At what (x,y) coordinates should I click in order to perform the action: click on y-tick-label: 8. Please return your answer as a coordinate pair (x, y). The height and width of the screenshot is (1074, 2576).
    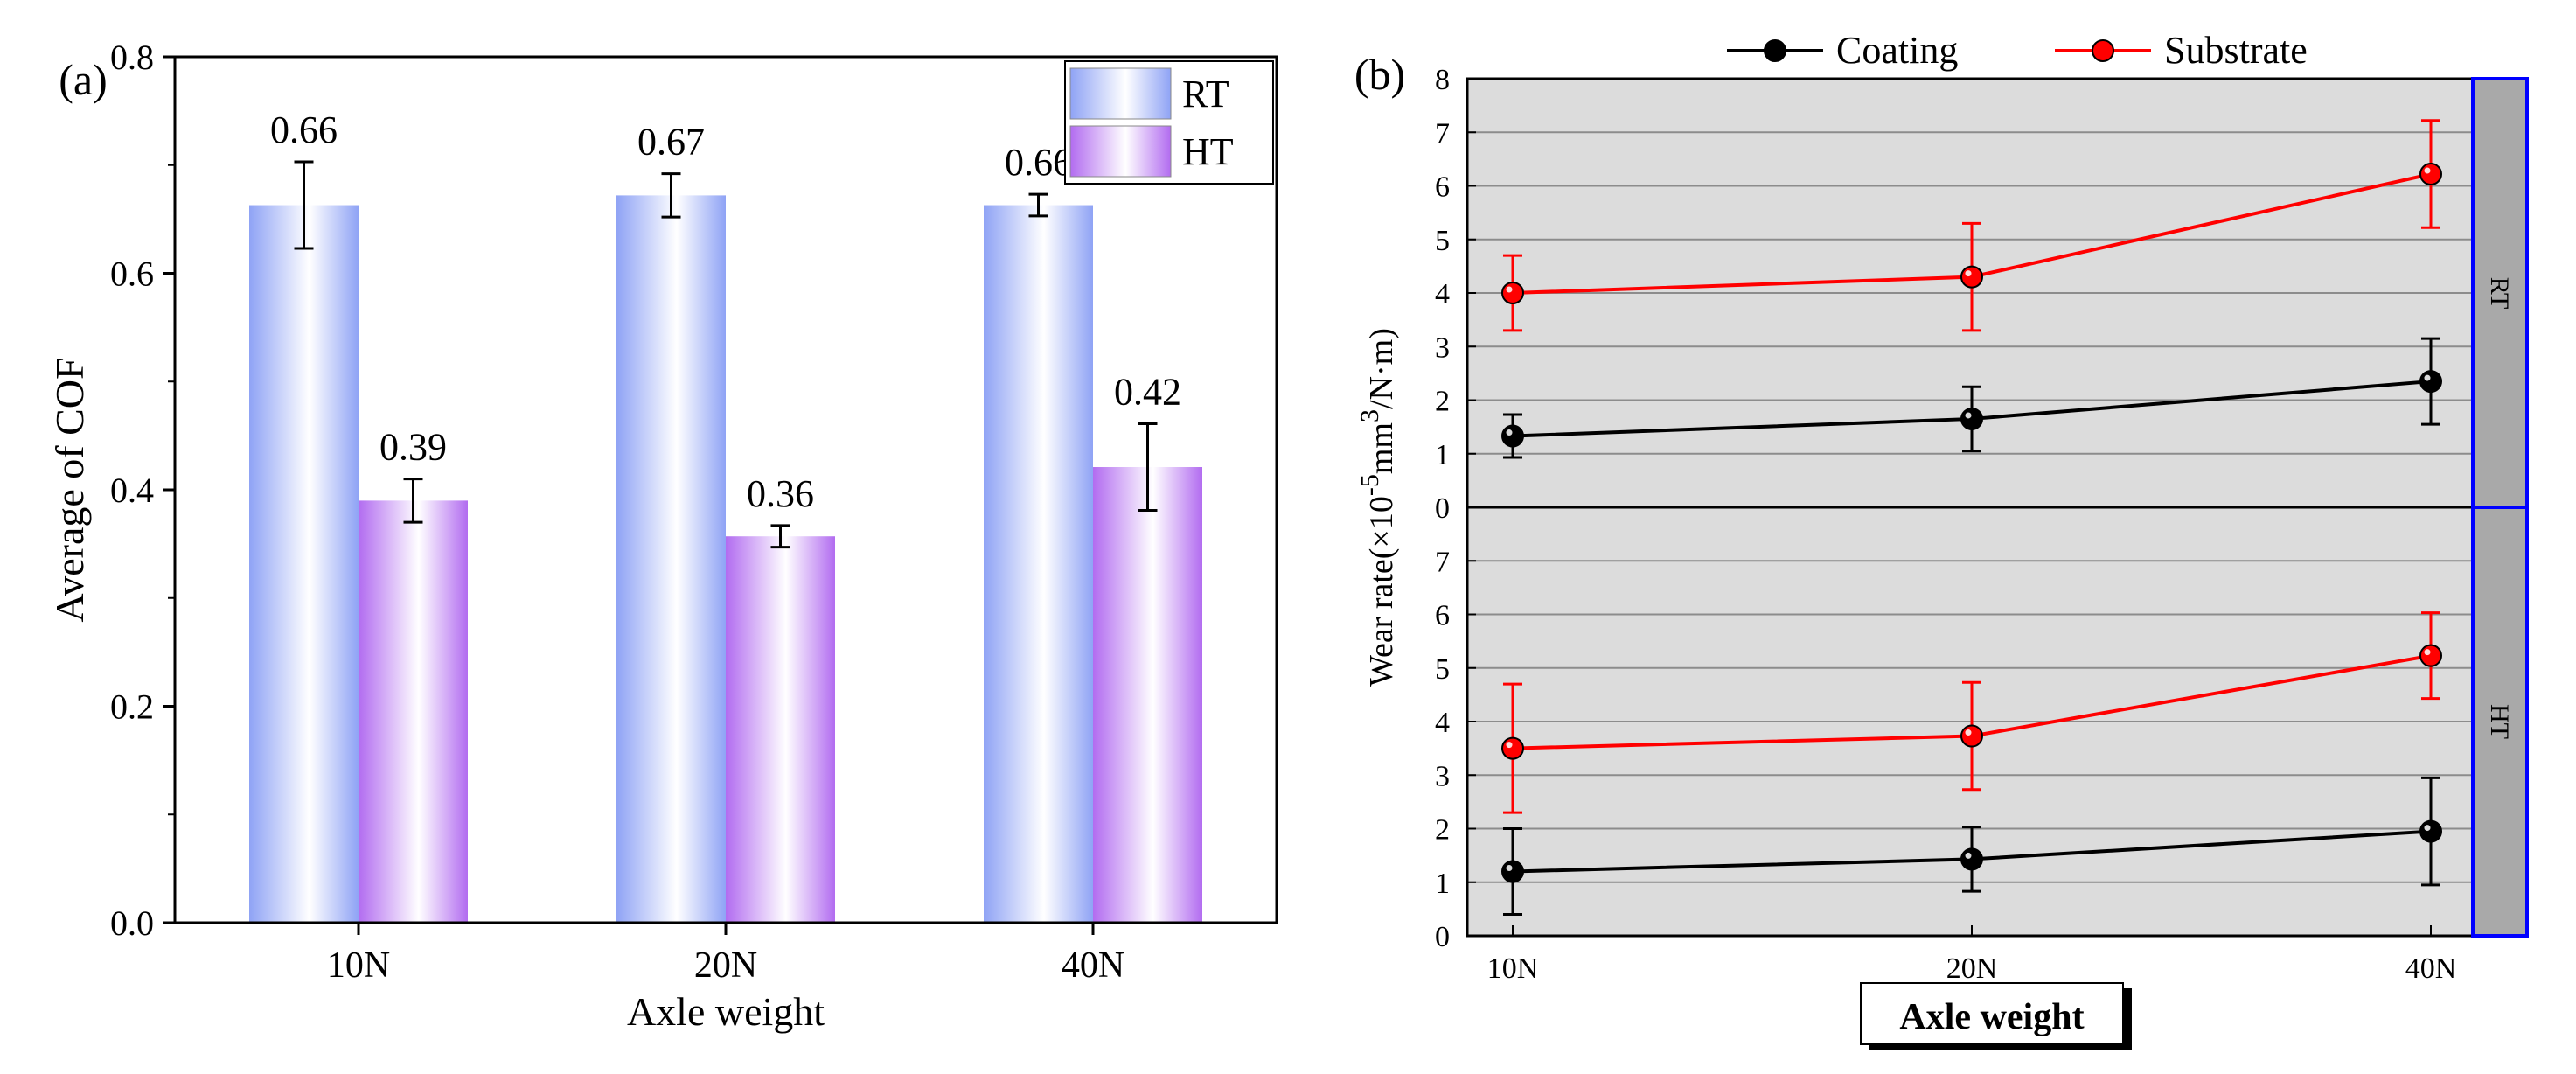
    Looking at the image, I should click on (1442, 80).